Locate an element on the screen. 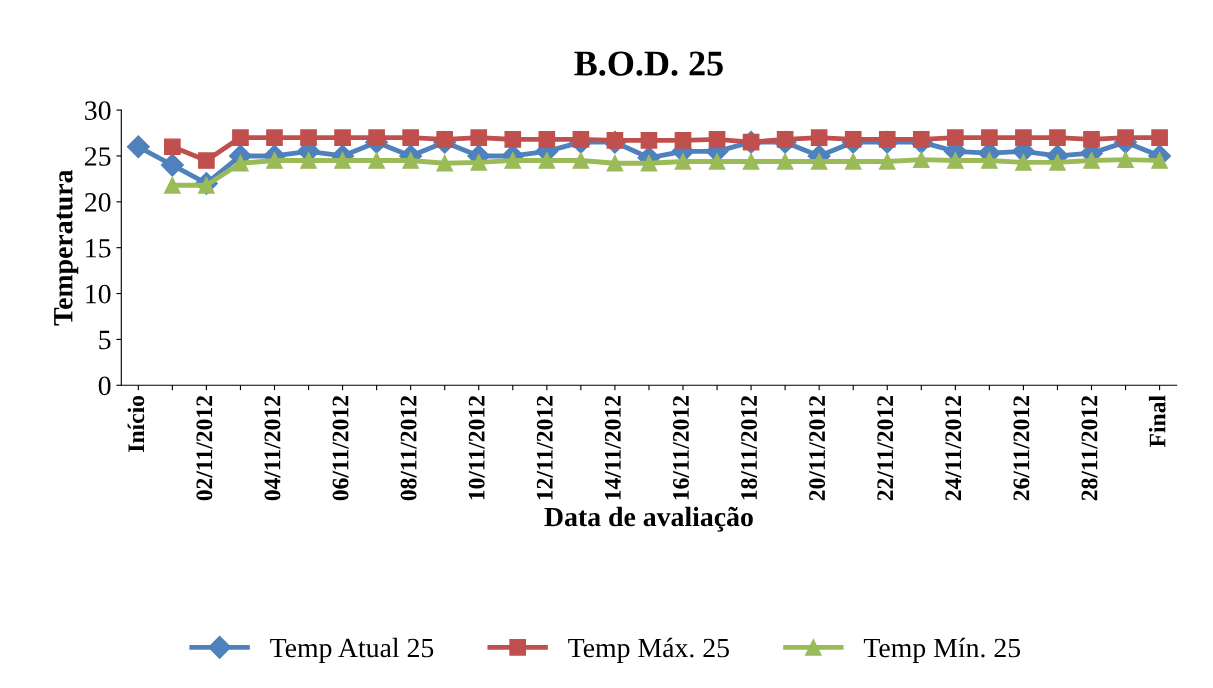 Image resolution: width=1213 pixels, height=688 pixels. x-tick-label: 08/11/2012 is located at coordinates (408, 448).